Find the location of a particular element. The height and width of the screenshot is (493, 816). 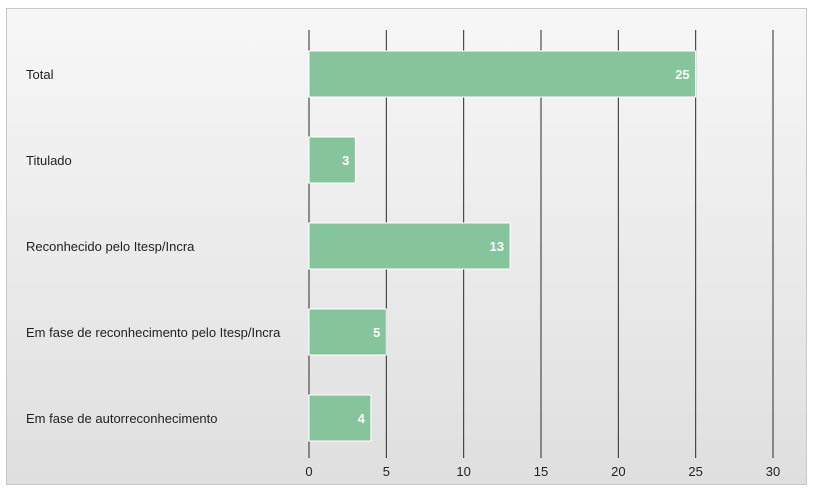

data-label-1: 3 is located at coordinates (345, 160).